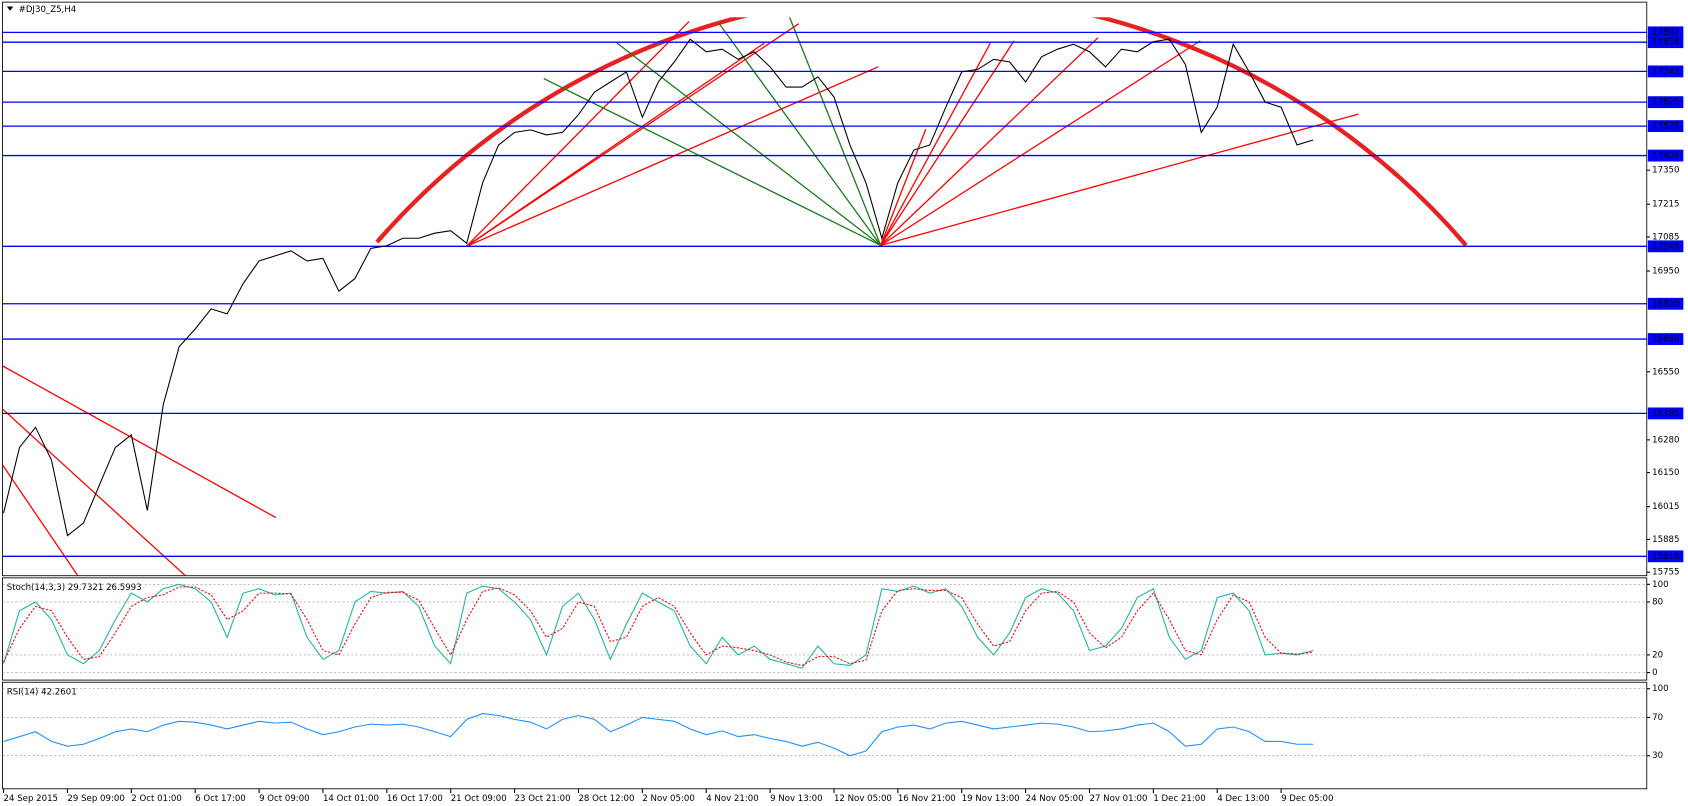 Image resolution: width=1688 pixels, height=806 pixels. What do you see at coordinates (42, 692) in the screenshot?
I see `rsi-title: RSI(14) 42.2601` at bounding box center [42, 692].